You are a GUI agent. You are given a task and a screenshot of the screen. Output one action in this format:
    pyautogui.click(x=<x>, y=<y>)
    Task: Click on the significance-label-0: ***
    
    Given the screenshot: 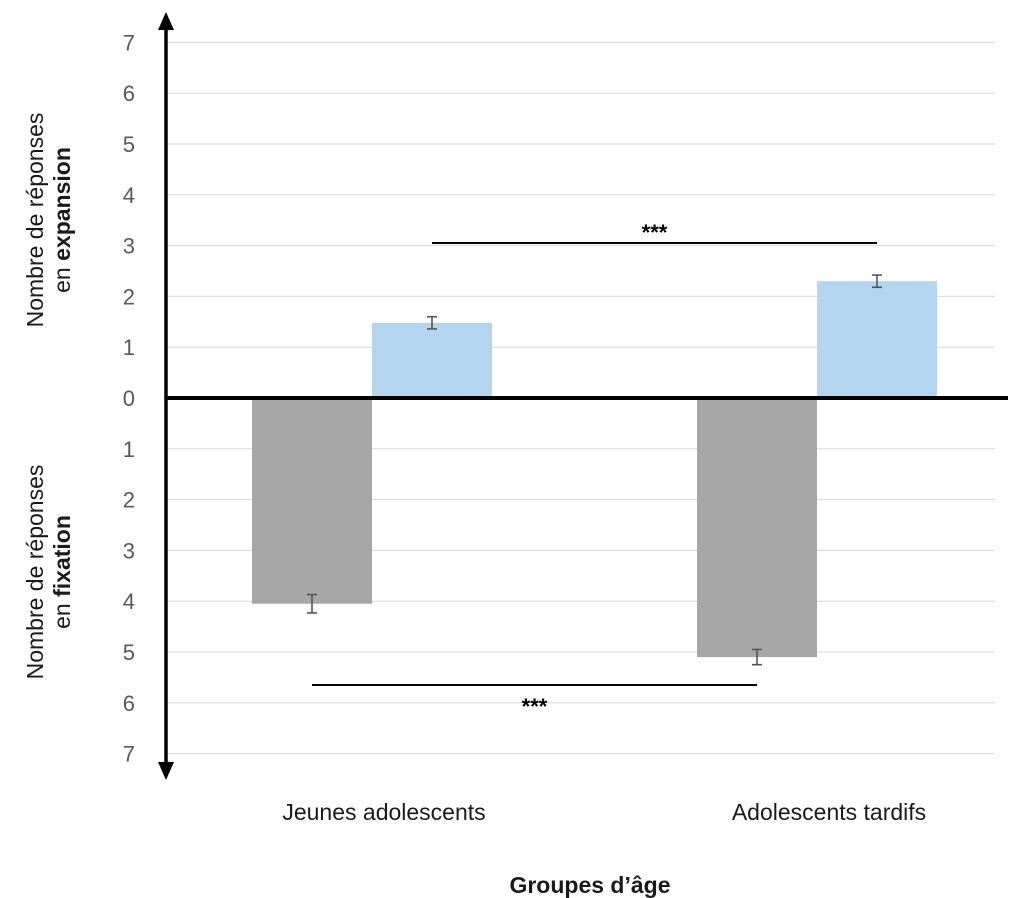 What is the action you would take?
    pyautogui.click(x=655, y=232)
    